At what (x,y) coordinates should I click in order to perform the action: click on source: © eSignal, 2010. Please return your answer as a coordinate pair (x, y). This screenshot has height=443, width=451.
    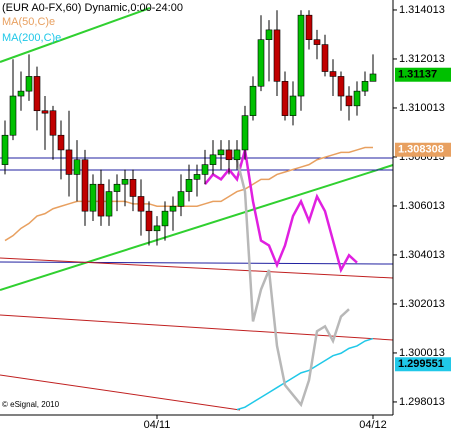
    Looking at the image, I should click on (31, 404).